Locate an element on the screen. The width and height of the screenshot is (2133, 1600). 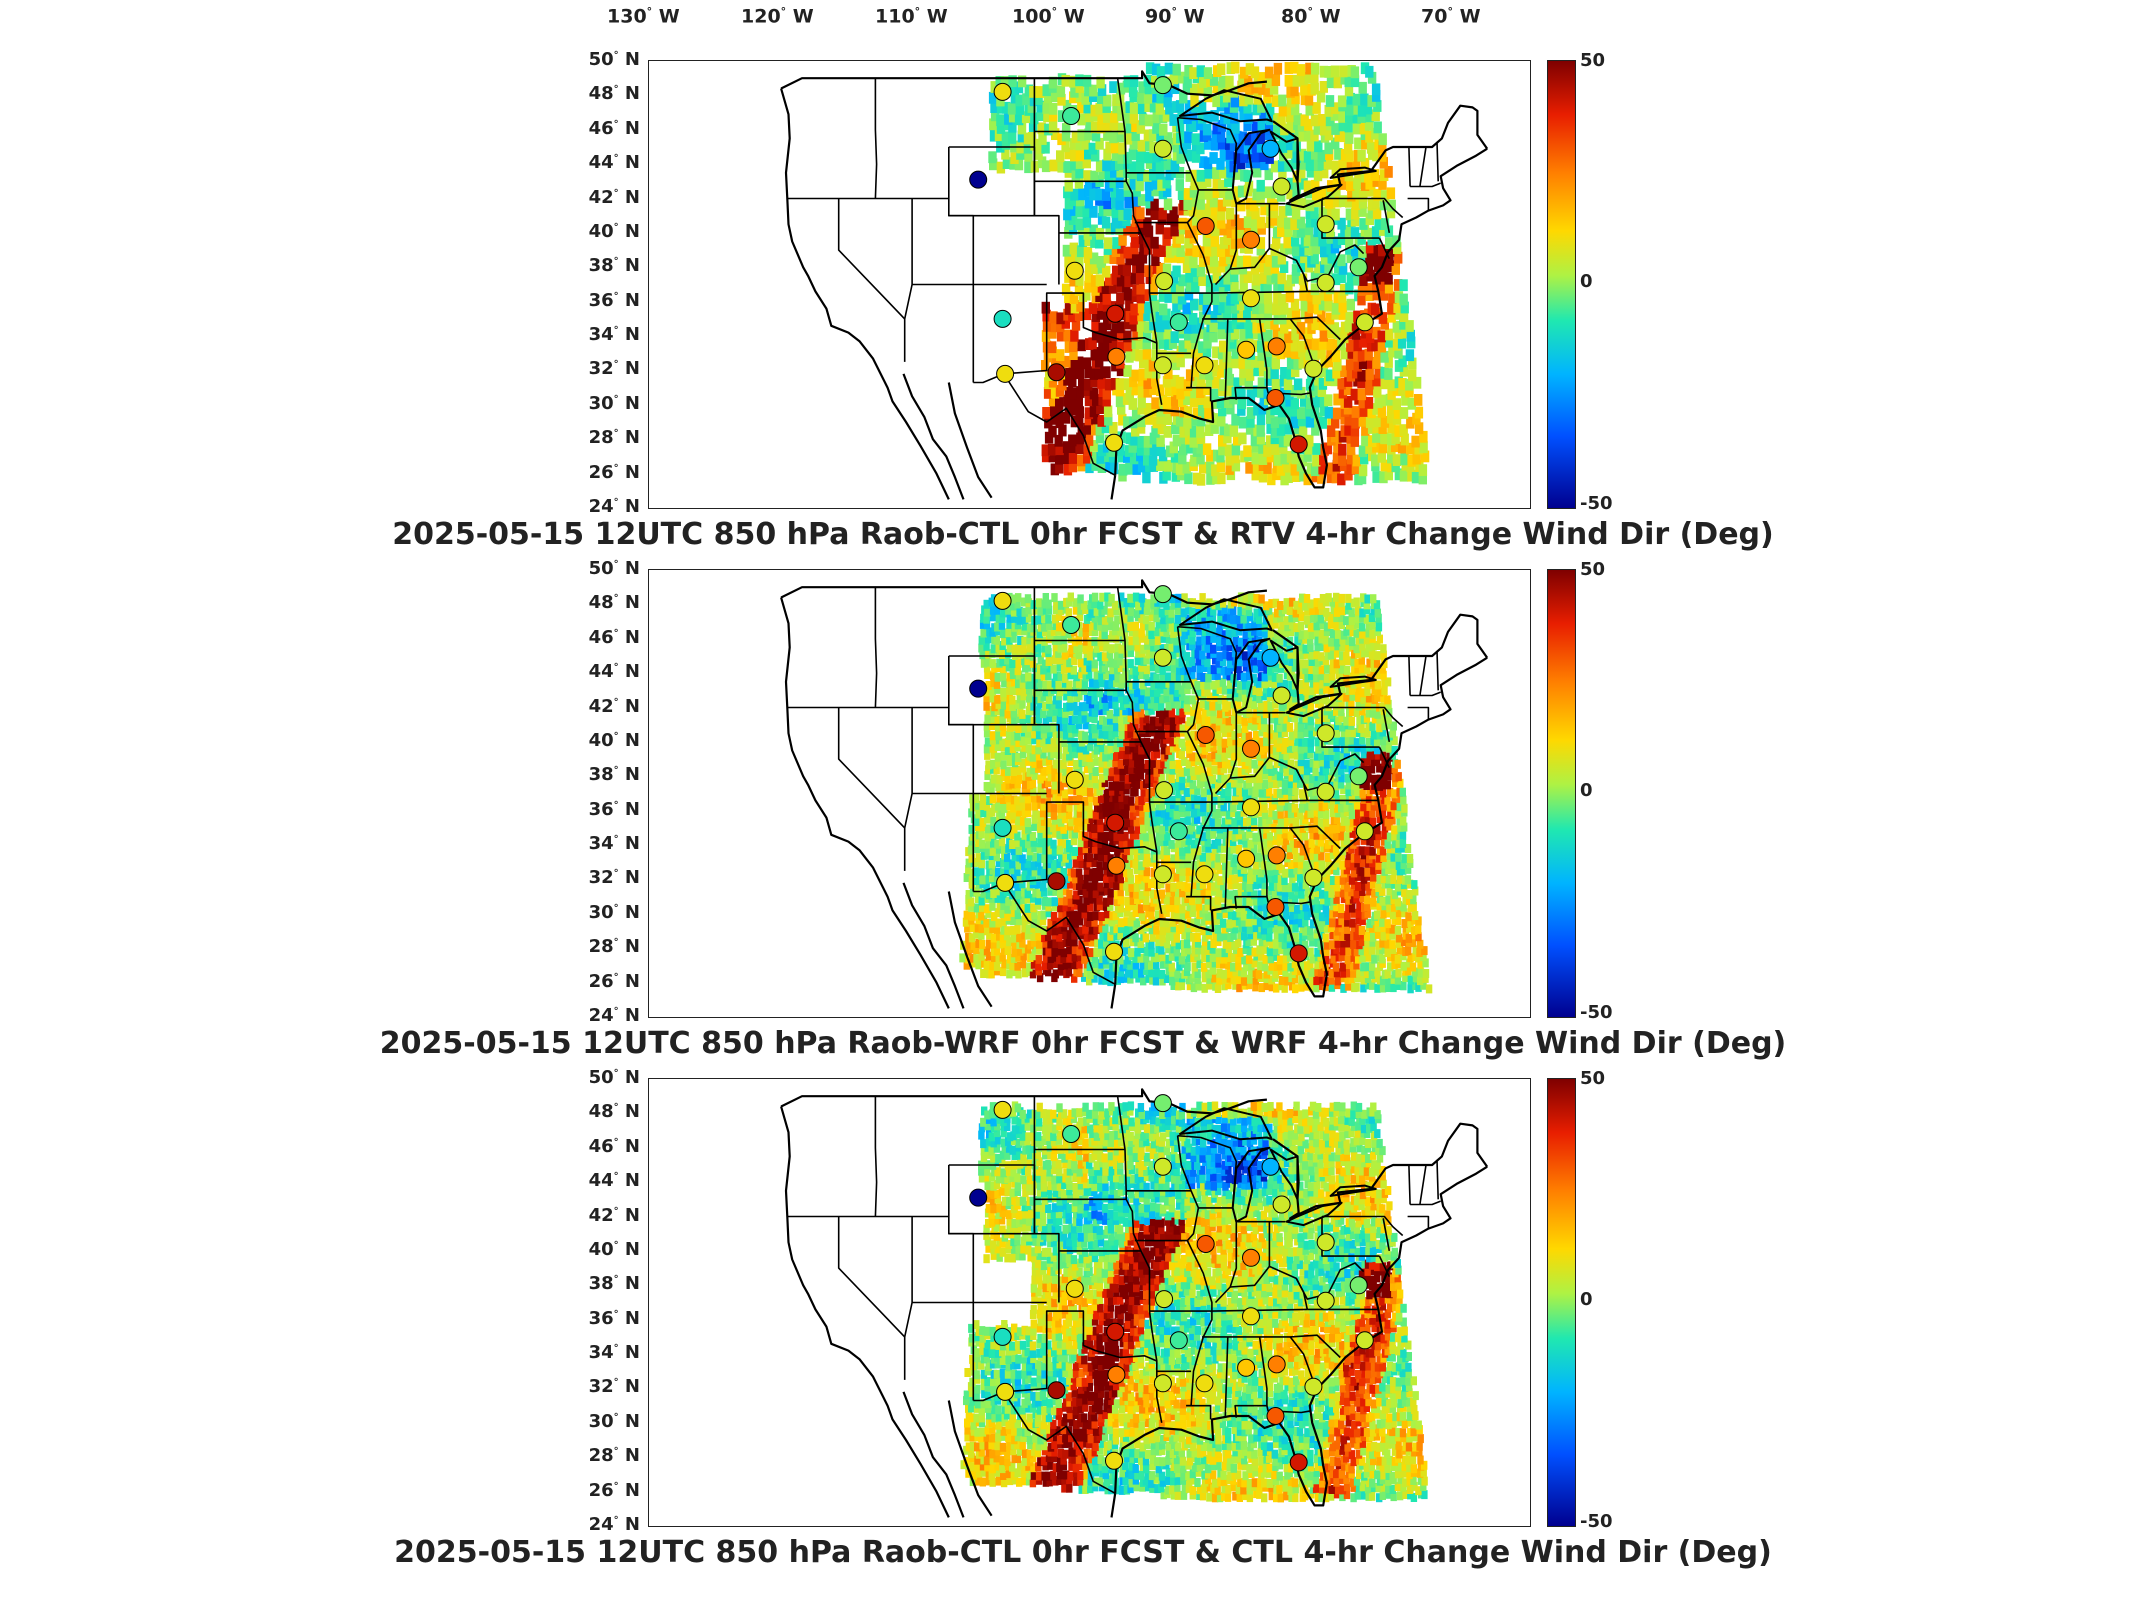
latitude-label: 38° N is located at coordinates (614, 266).